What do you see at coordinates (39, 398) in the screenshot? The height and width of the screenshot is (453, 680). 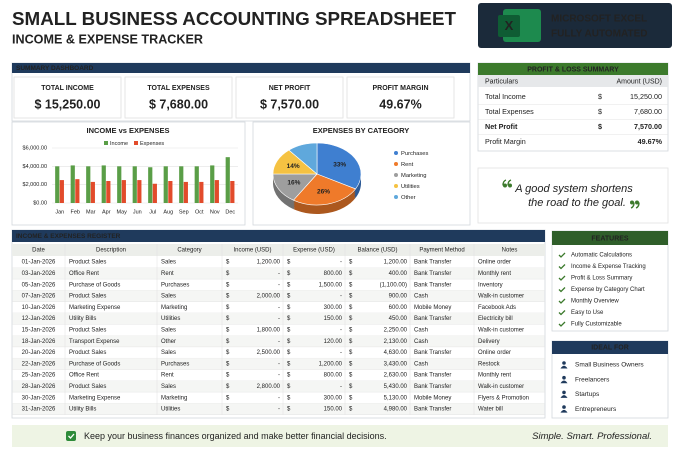 I see `cell: 30-Jan-2026` at bounding box center [39, 398].